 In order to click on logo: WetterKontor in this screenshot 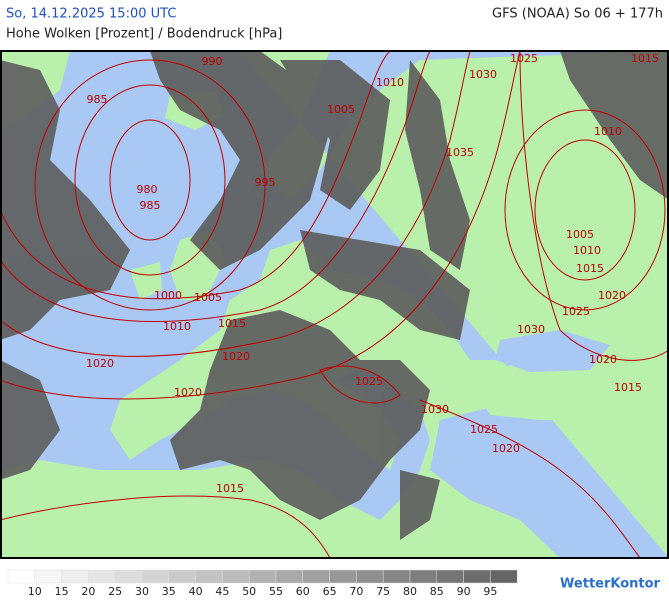, I will do `click(610, 584)`.